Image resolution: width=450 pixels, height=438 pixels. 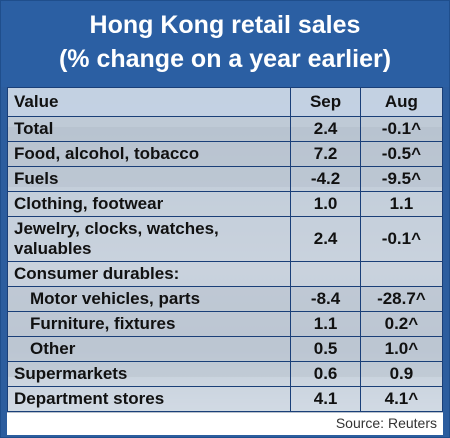 I want to click on table-row: Furniture, fixtures 1.1 0.2^, so click(x=225, y=324).